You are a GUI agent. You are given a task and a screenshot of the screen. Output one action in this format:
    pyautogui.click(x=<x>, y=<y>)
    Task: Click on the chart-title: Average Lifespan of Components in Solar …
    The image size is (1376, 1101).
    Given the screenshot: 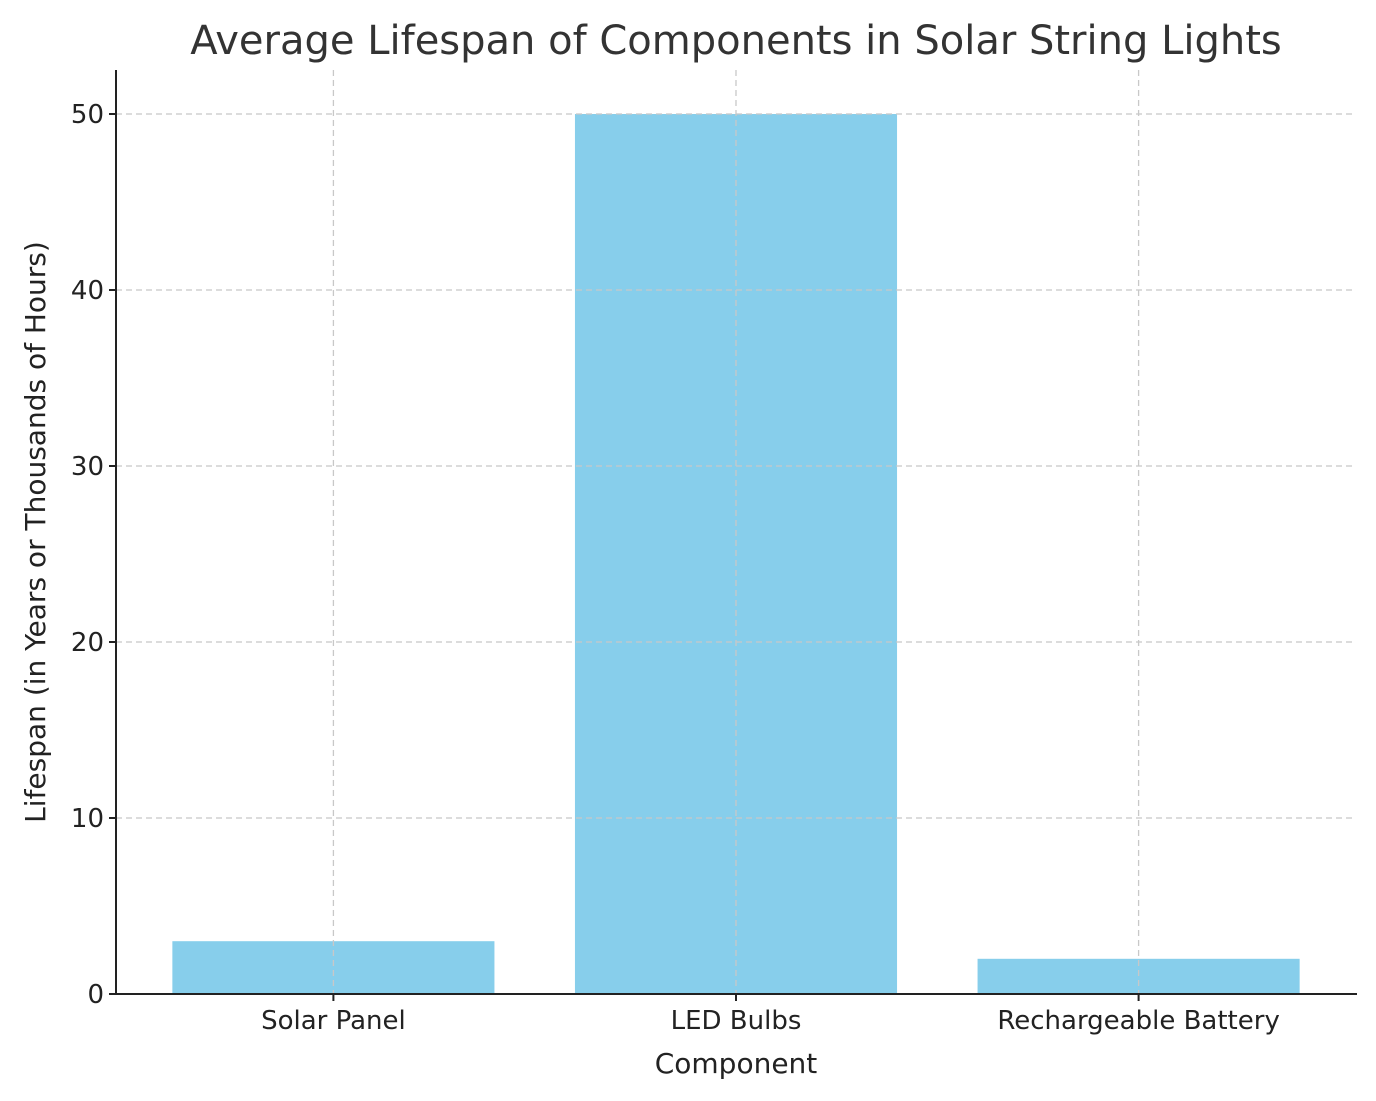 What is the action you would take?
    pyautogui.click(x=736, y=41)
    